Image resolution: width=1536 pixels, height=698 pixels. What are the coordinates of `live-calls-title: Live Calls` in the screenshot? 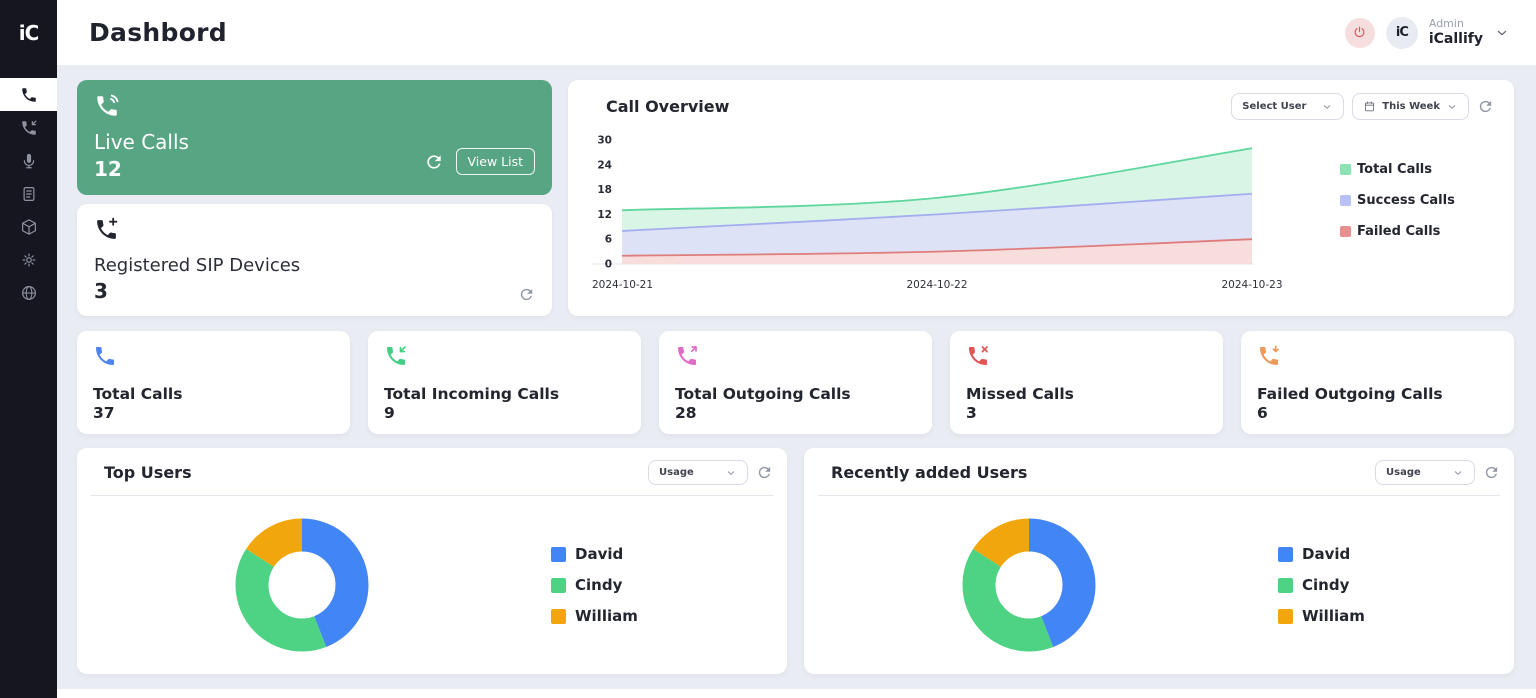 It's located at (141, 142).